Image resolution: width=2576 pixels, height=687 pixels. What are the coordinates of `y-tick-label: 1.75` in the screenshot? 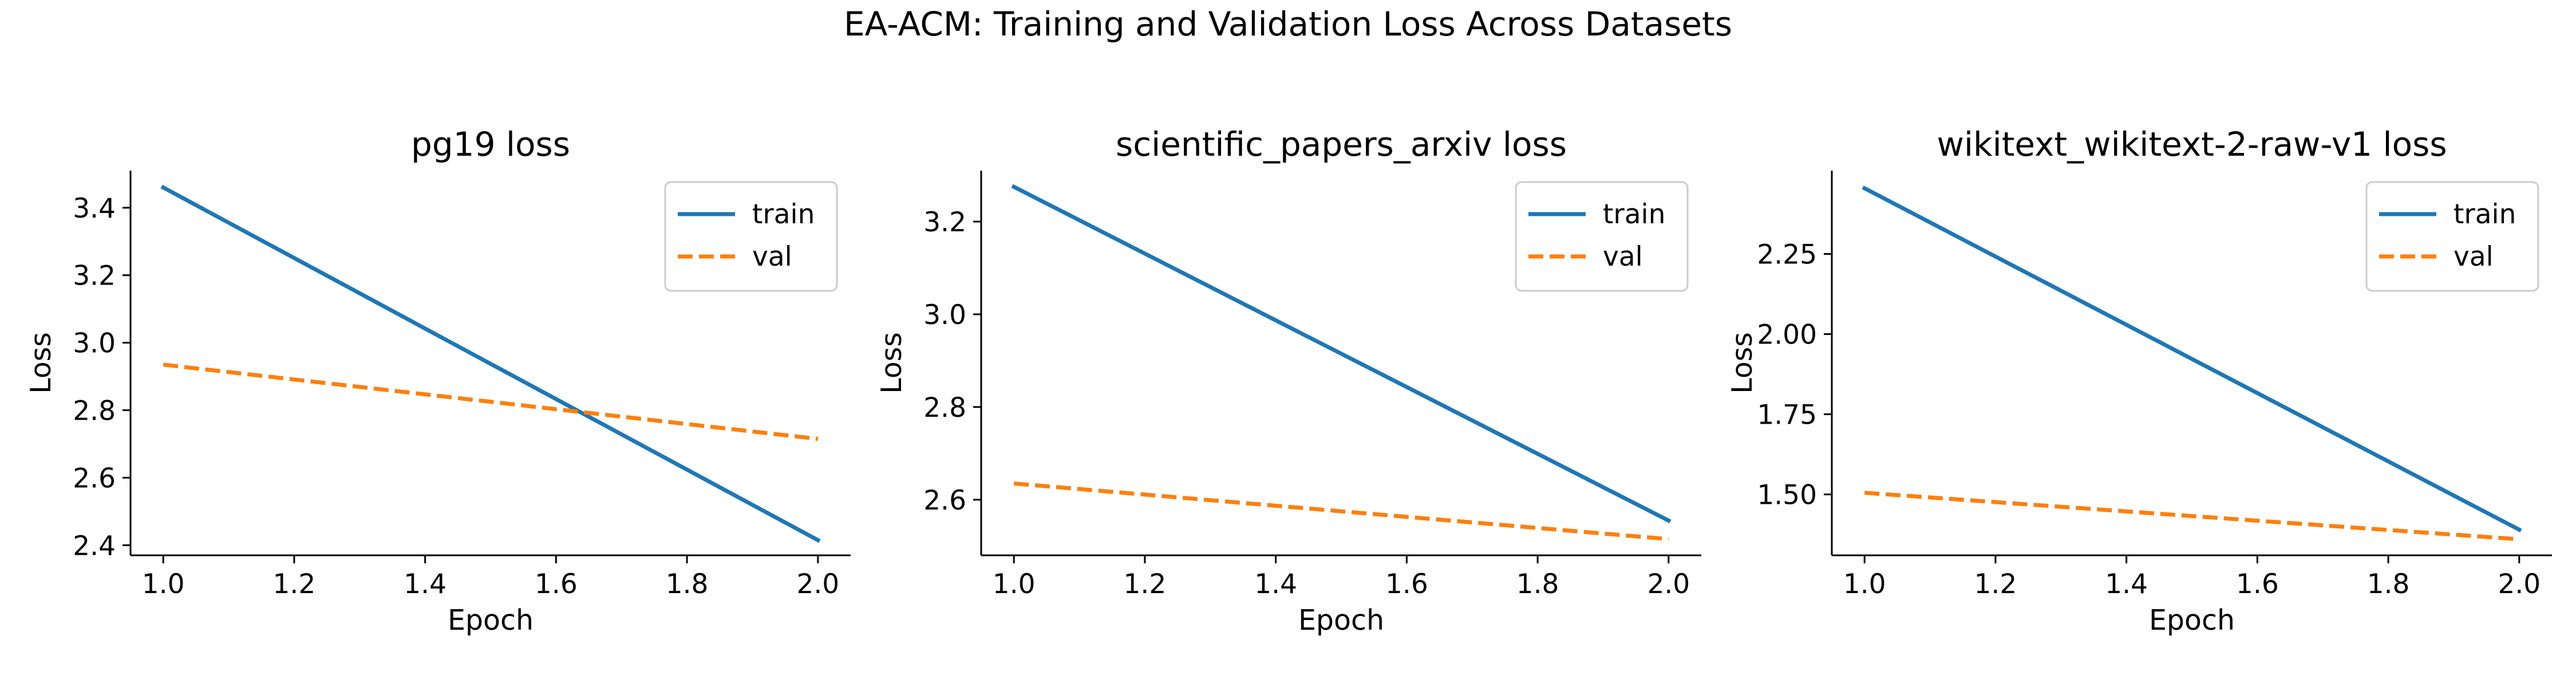 It's located at (1787, 416).